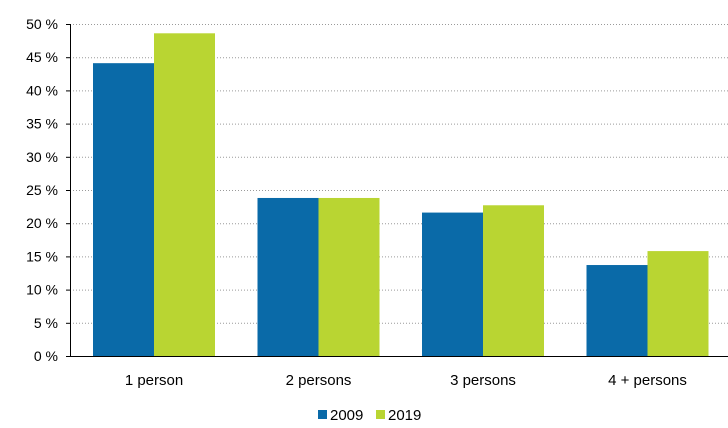 The height and width of the screenshot is (428, 728). What do you see at coordinates (42, 90) in the screenshot?
I see `y-tick-label: 40 %` at bounding box center [42, 90].